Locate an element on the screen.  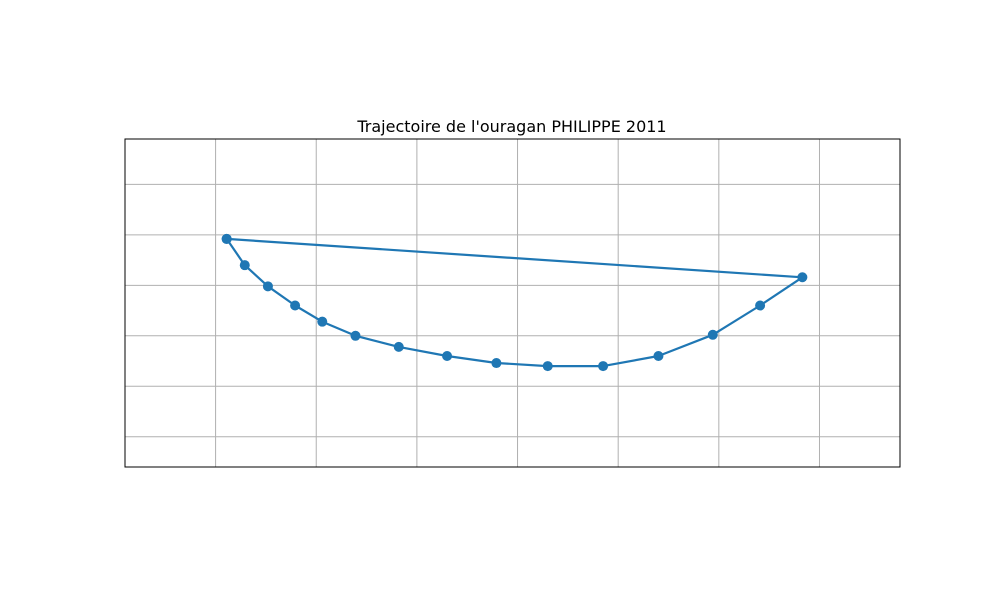
chart-title: Trajectoire de l'ouragan PHILIPPE 2011 is located at coordinates (511, 126).